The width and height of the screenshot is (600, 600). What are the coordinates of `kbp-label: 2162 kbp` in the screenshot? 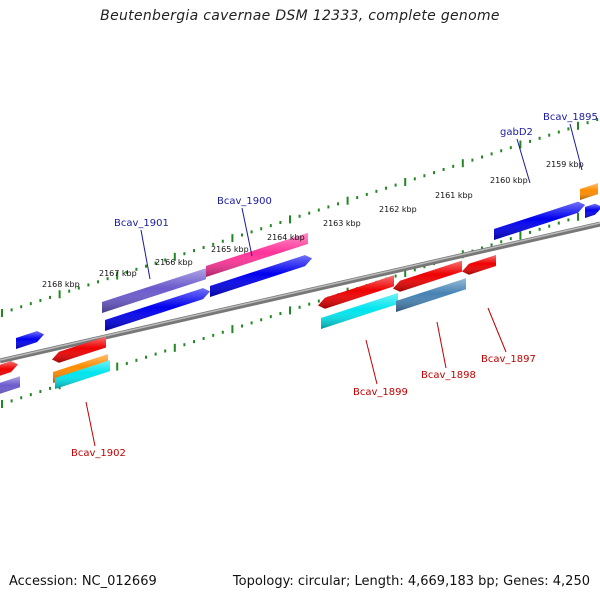 It's located at (398, 209).